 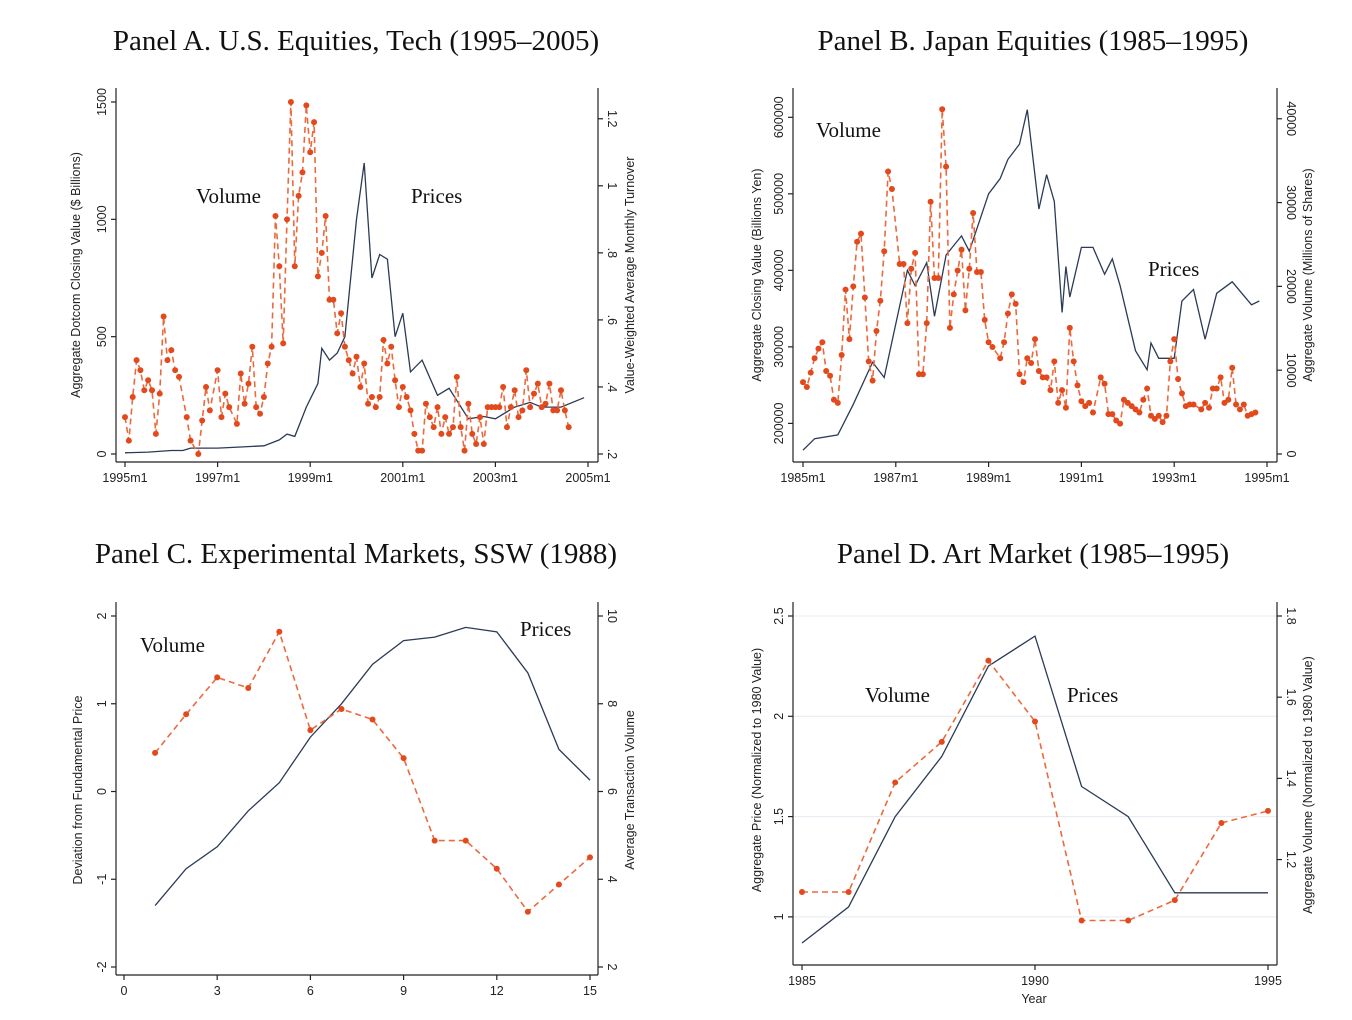 I want to click on x-tick-label: 12, so click(x=497, y=991).